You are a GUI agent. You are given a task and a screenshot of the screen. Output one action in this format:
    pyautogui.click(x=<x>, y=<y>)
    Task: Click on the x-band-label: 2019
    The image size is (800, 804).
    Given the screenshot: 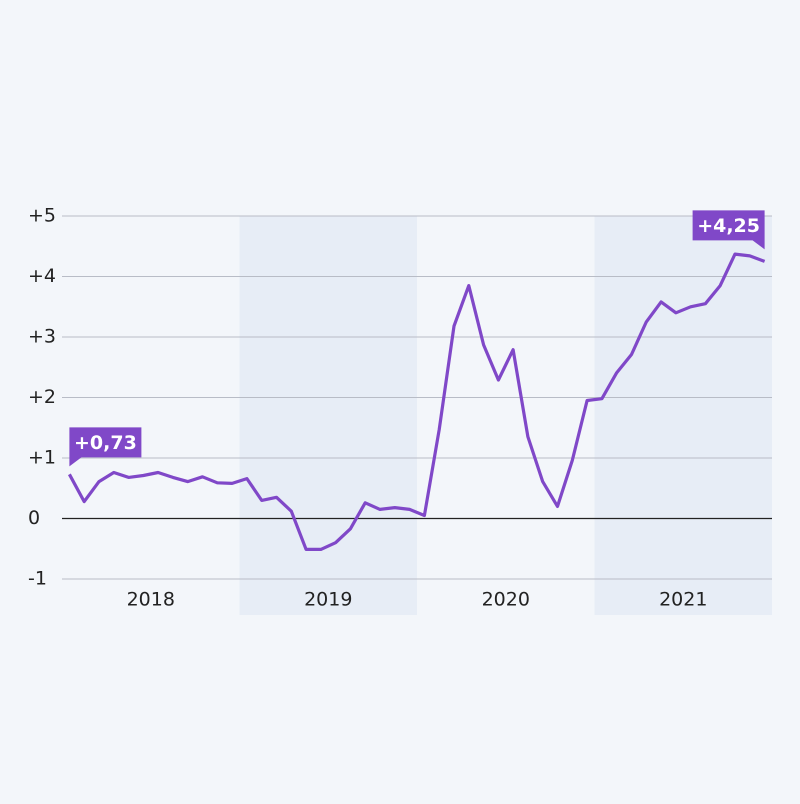 What is the action you would take?
    pyautogui.click(x=328, y=600)
    